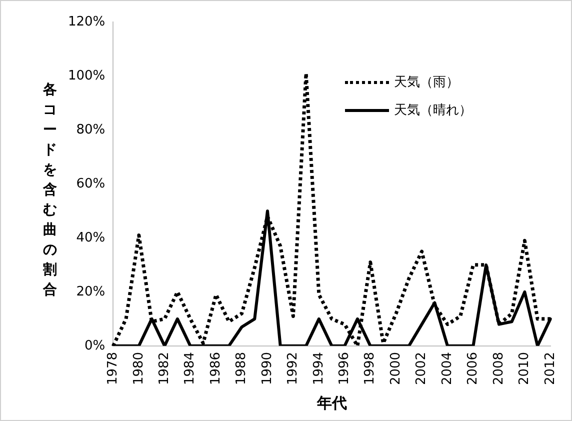  I want to click on x-tick-label: 2000, so click(396, 369).